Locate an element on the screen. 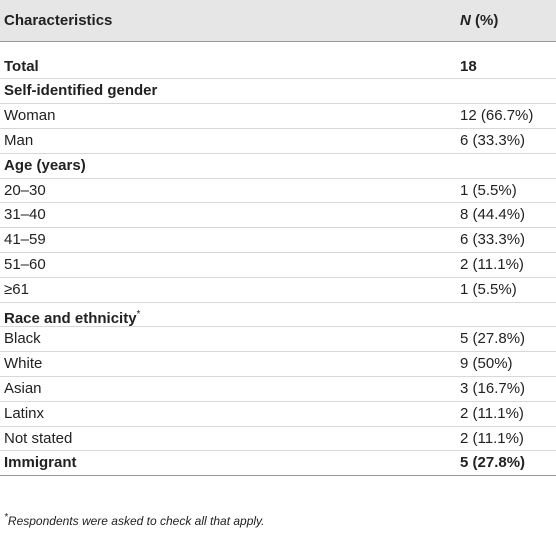 Image resolution: width=556 pixels, height=540 pixels. table-row: White 9 (50%) is located at coordinates (278, 364).